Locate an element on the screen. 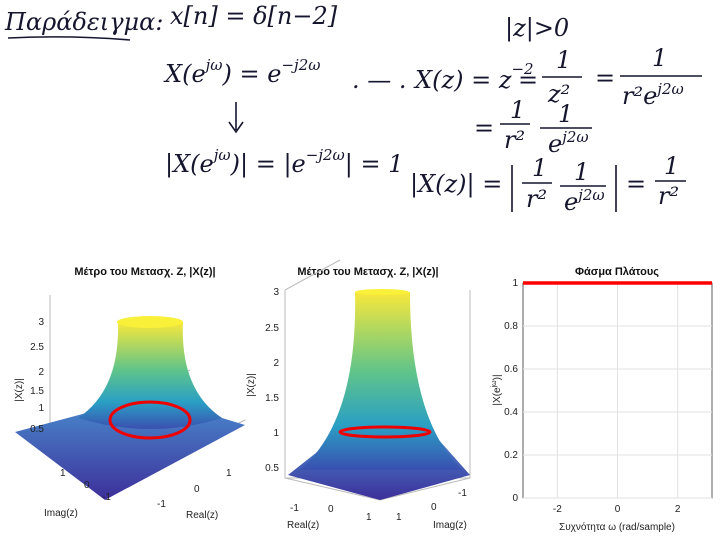  y-tick-label: 0.6 is located at coordinates (511, 369).